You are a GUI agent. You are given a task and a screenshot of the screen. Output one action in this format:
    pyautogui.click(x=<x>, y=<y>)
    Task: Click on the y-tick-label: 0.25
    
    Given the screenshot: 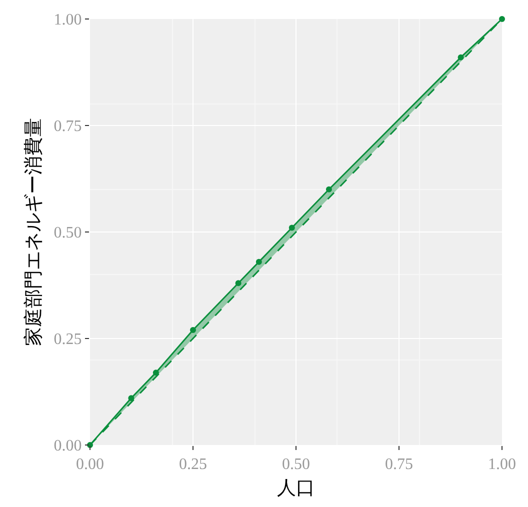 What is the action you would take?
    pyautogui.click(x=68, y=339)
    